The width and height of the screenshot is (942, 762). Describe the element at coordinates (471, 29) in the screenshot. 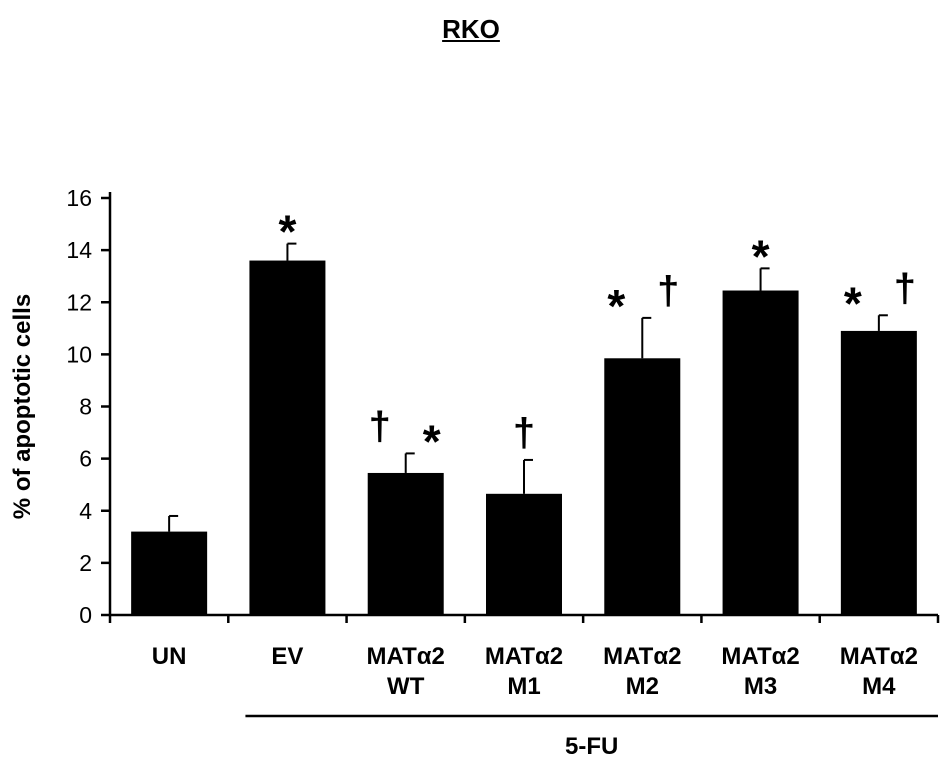

I see `chart-title: RKO` at that location.